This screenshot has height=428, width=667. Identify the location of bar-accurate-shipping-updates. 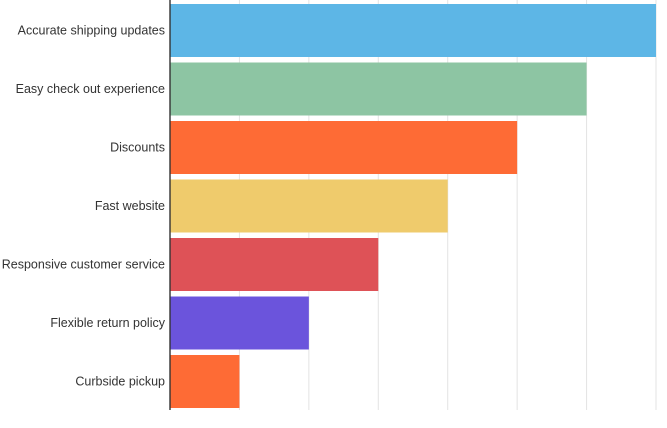
(413, 30).